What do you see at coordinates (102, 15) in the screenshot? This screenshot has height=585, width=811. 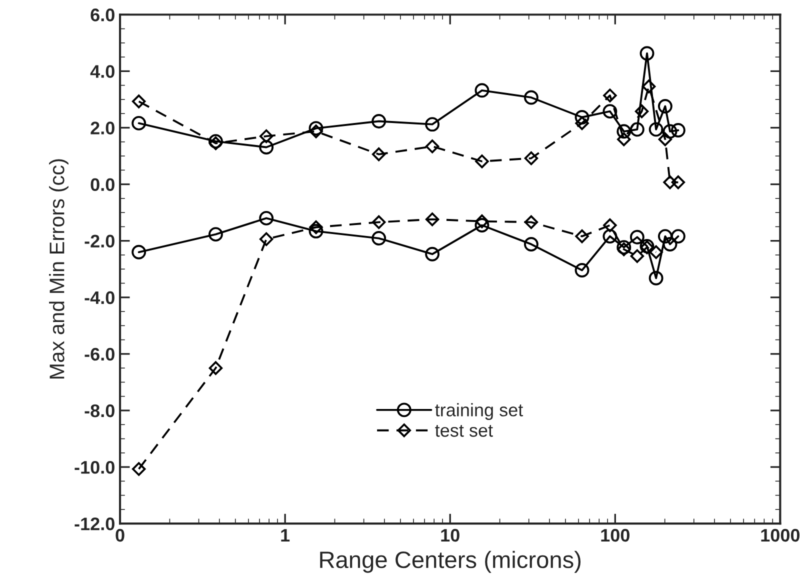 I see `y-tick-label: 6.0` at bounding box center [102, 15].